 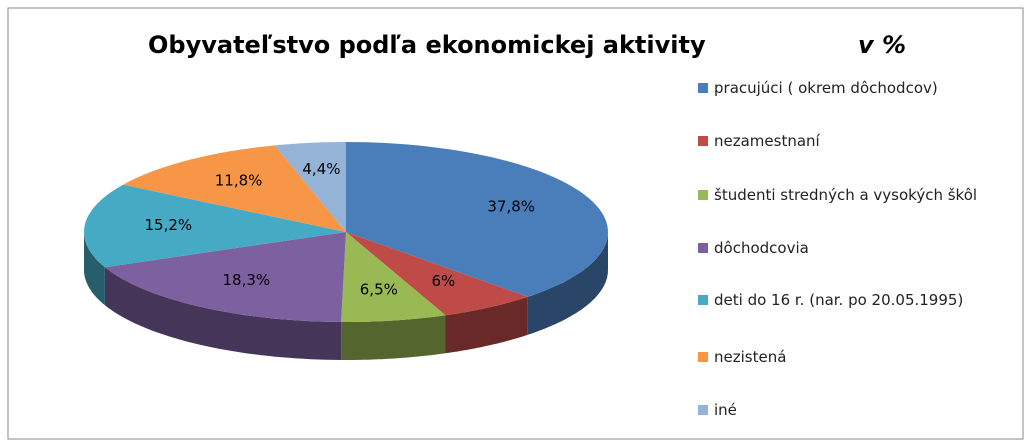 I want to click on legend-label: nezistená, so click(x=750, y=357).